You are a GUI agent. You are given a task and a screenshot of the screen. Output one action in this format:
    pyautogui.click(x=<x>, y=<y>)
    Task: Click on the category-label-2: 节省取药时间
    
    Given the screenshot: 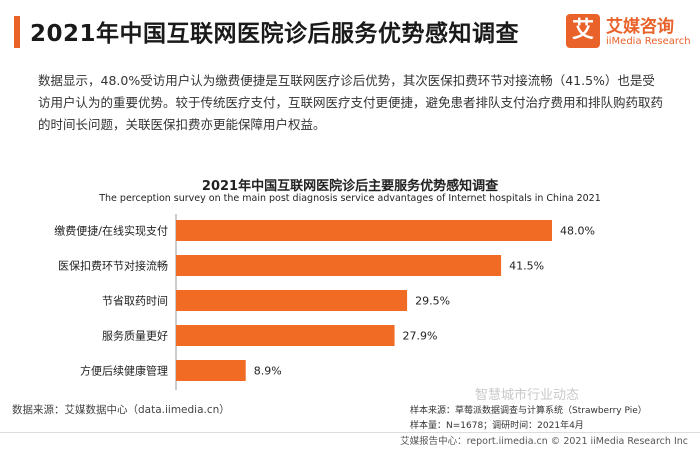 What is the action you would take?
    pyautogui.click(x=135, y=301)
    